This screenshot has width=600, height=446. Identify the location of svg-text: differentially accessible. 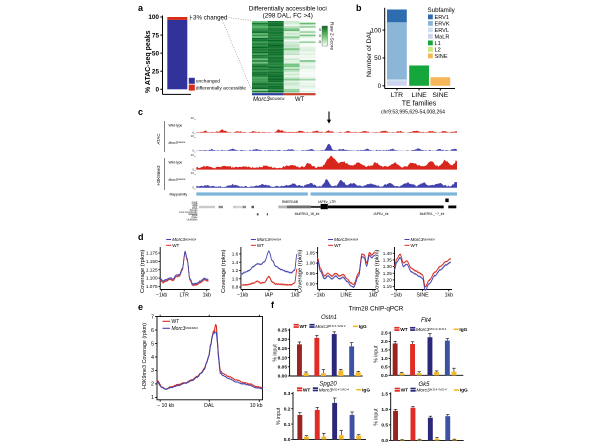
(221, 88).